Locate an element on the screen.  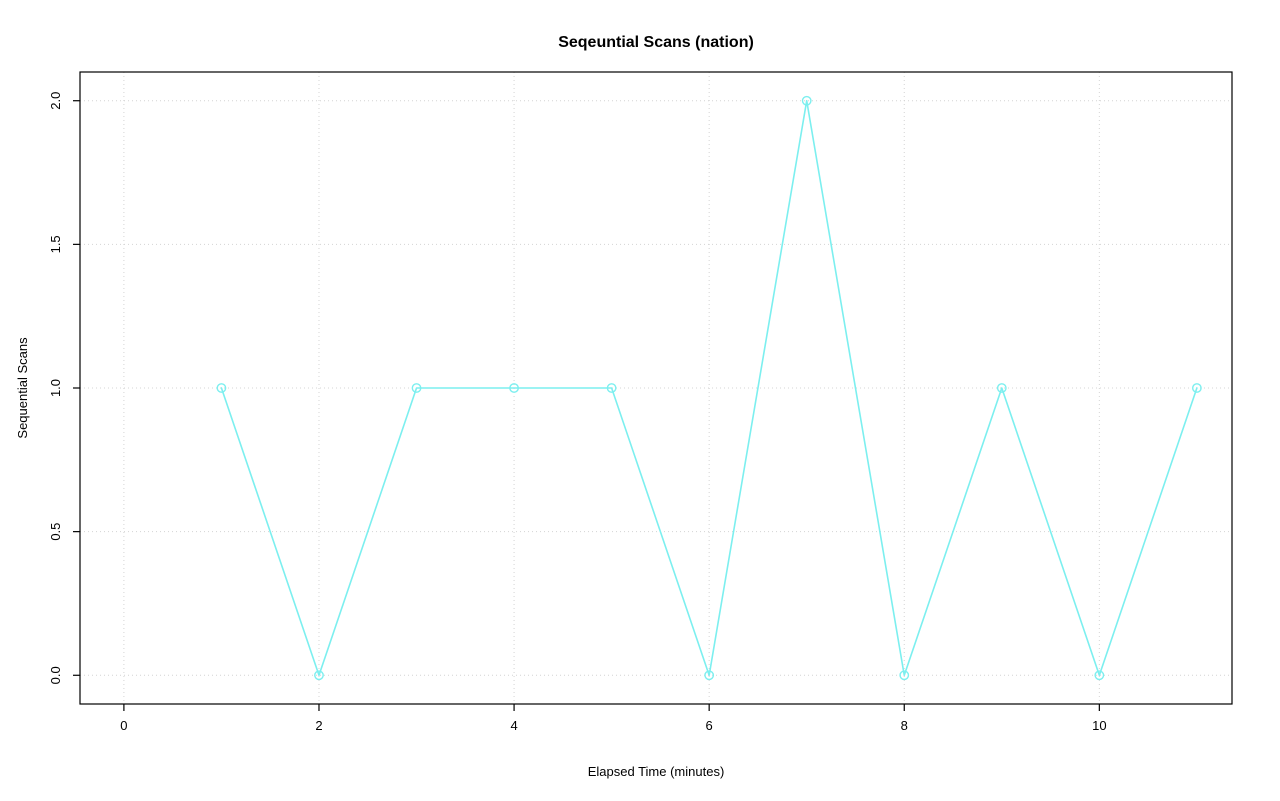
chart-title: Seqeuntial Scans (nation) is located at coordinates (656, 42).